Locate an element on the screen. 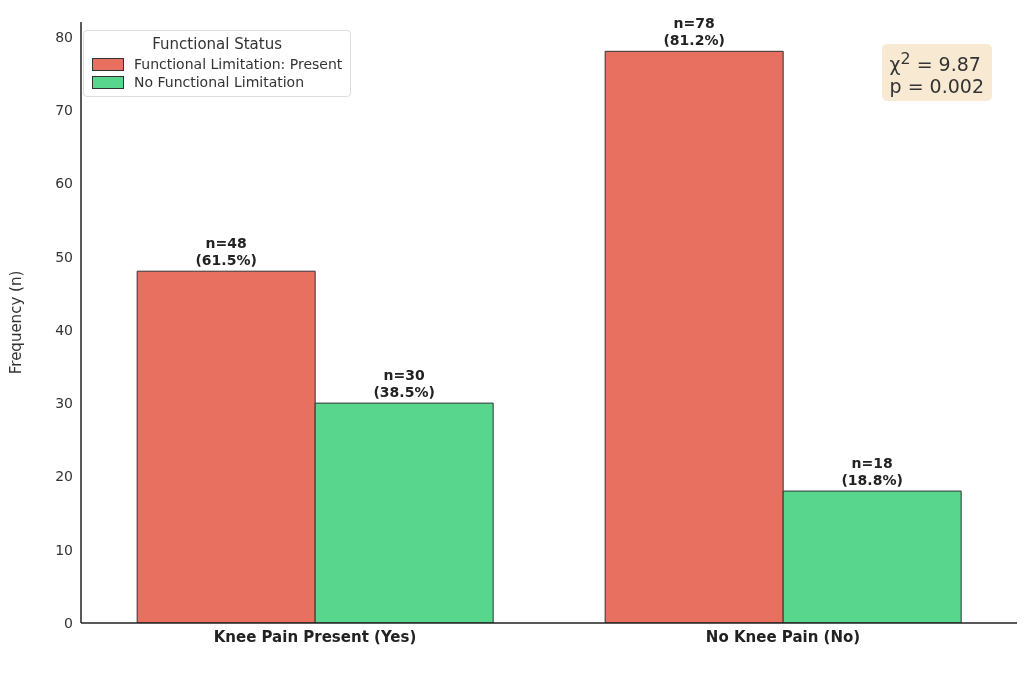 This screenshot has height=673, width=1030. annotation: χ$^{2}$ = 9.87 is located at coordinates (935, 62).